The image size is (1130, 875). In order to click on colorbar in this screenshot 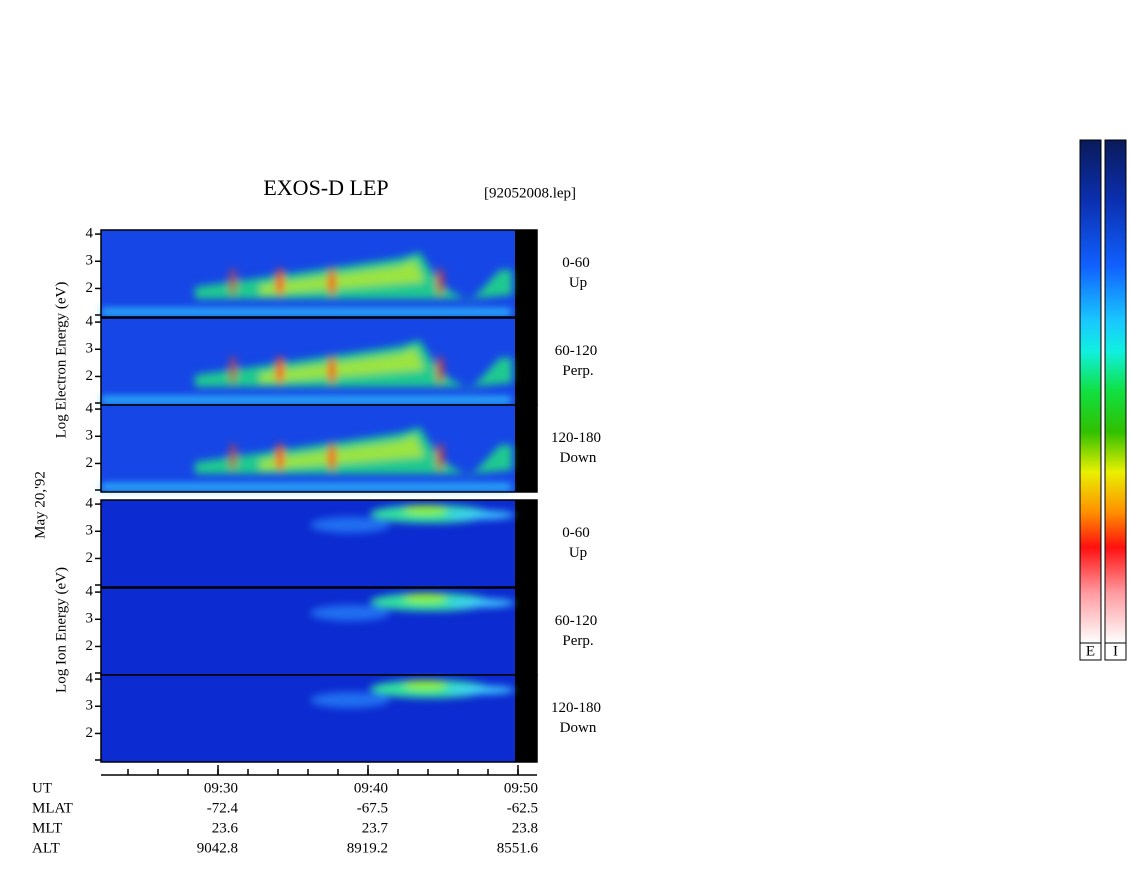, I will do `click(1090, 391)`.